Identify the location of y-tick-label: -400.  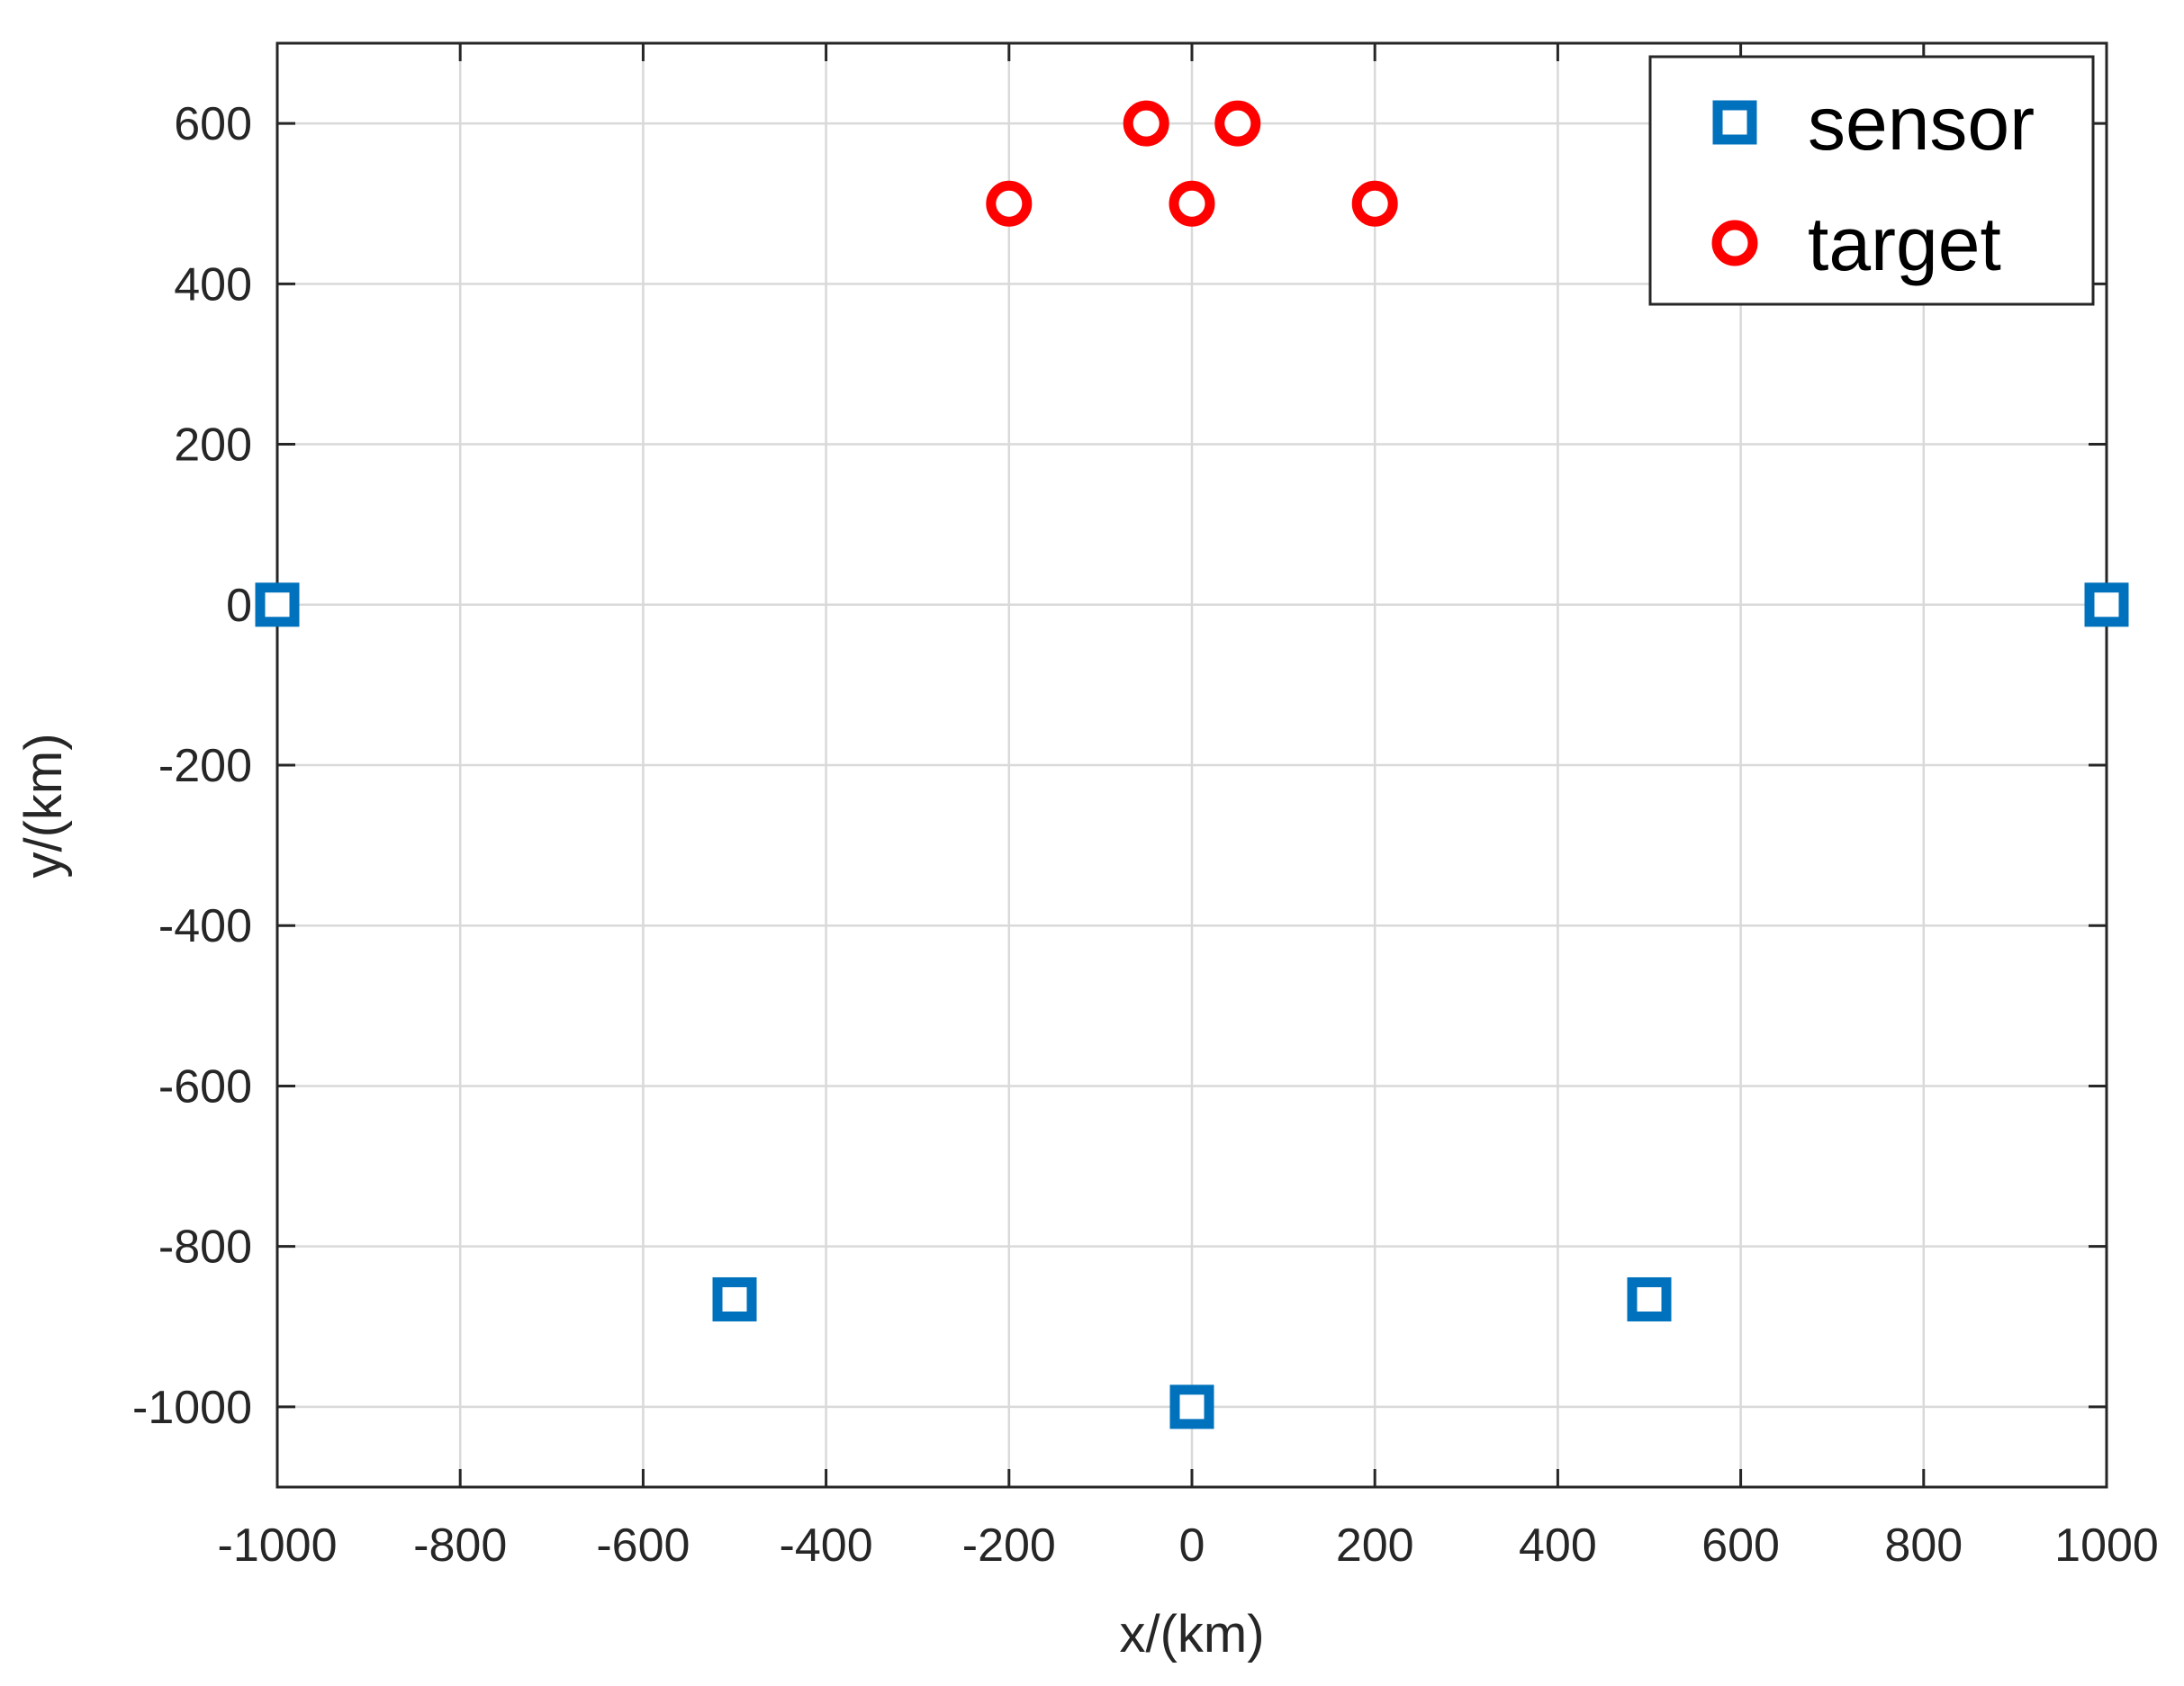
(205, 926).